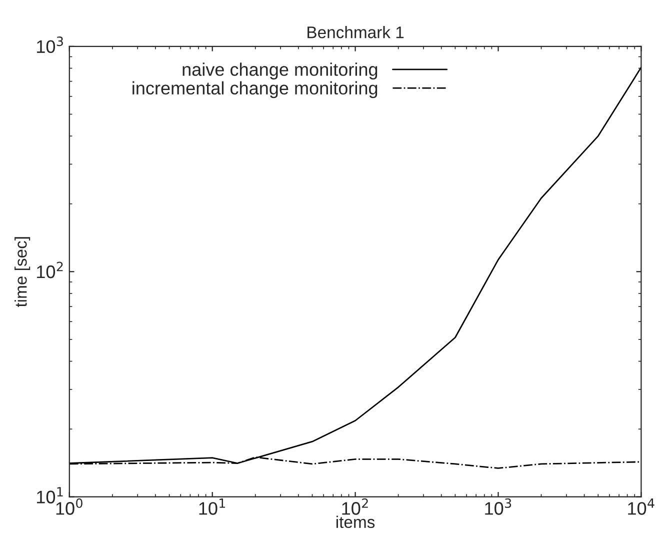 The width and height of the screenshot is (661, 546). I want to click on x-tick-label: 10$^{1}$, so click(212, 506).